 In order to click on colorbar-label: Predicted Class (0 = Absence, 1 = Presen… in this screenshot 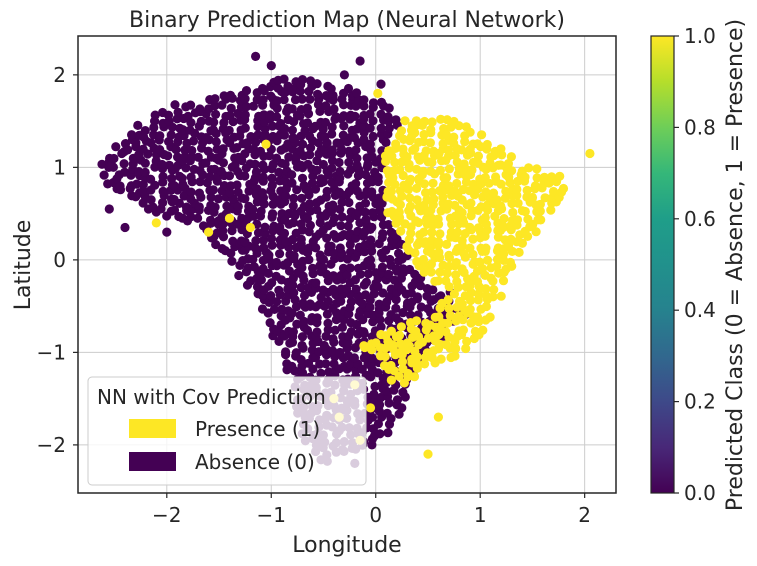, I will do `click(735, 265)`.